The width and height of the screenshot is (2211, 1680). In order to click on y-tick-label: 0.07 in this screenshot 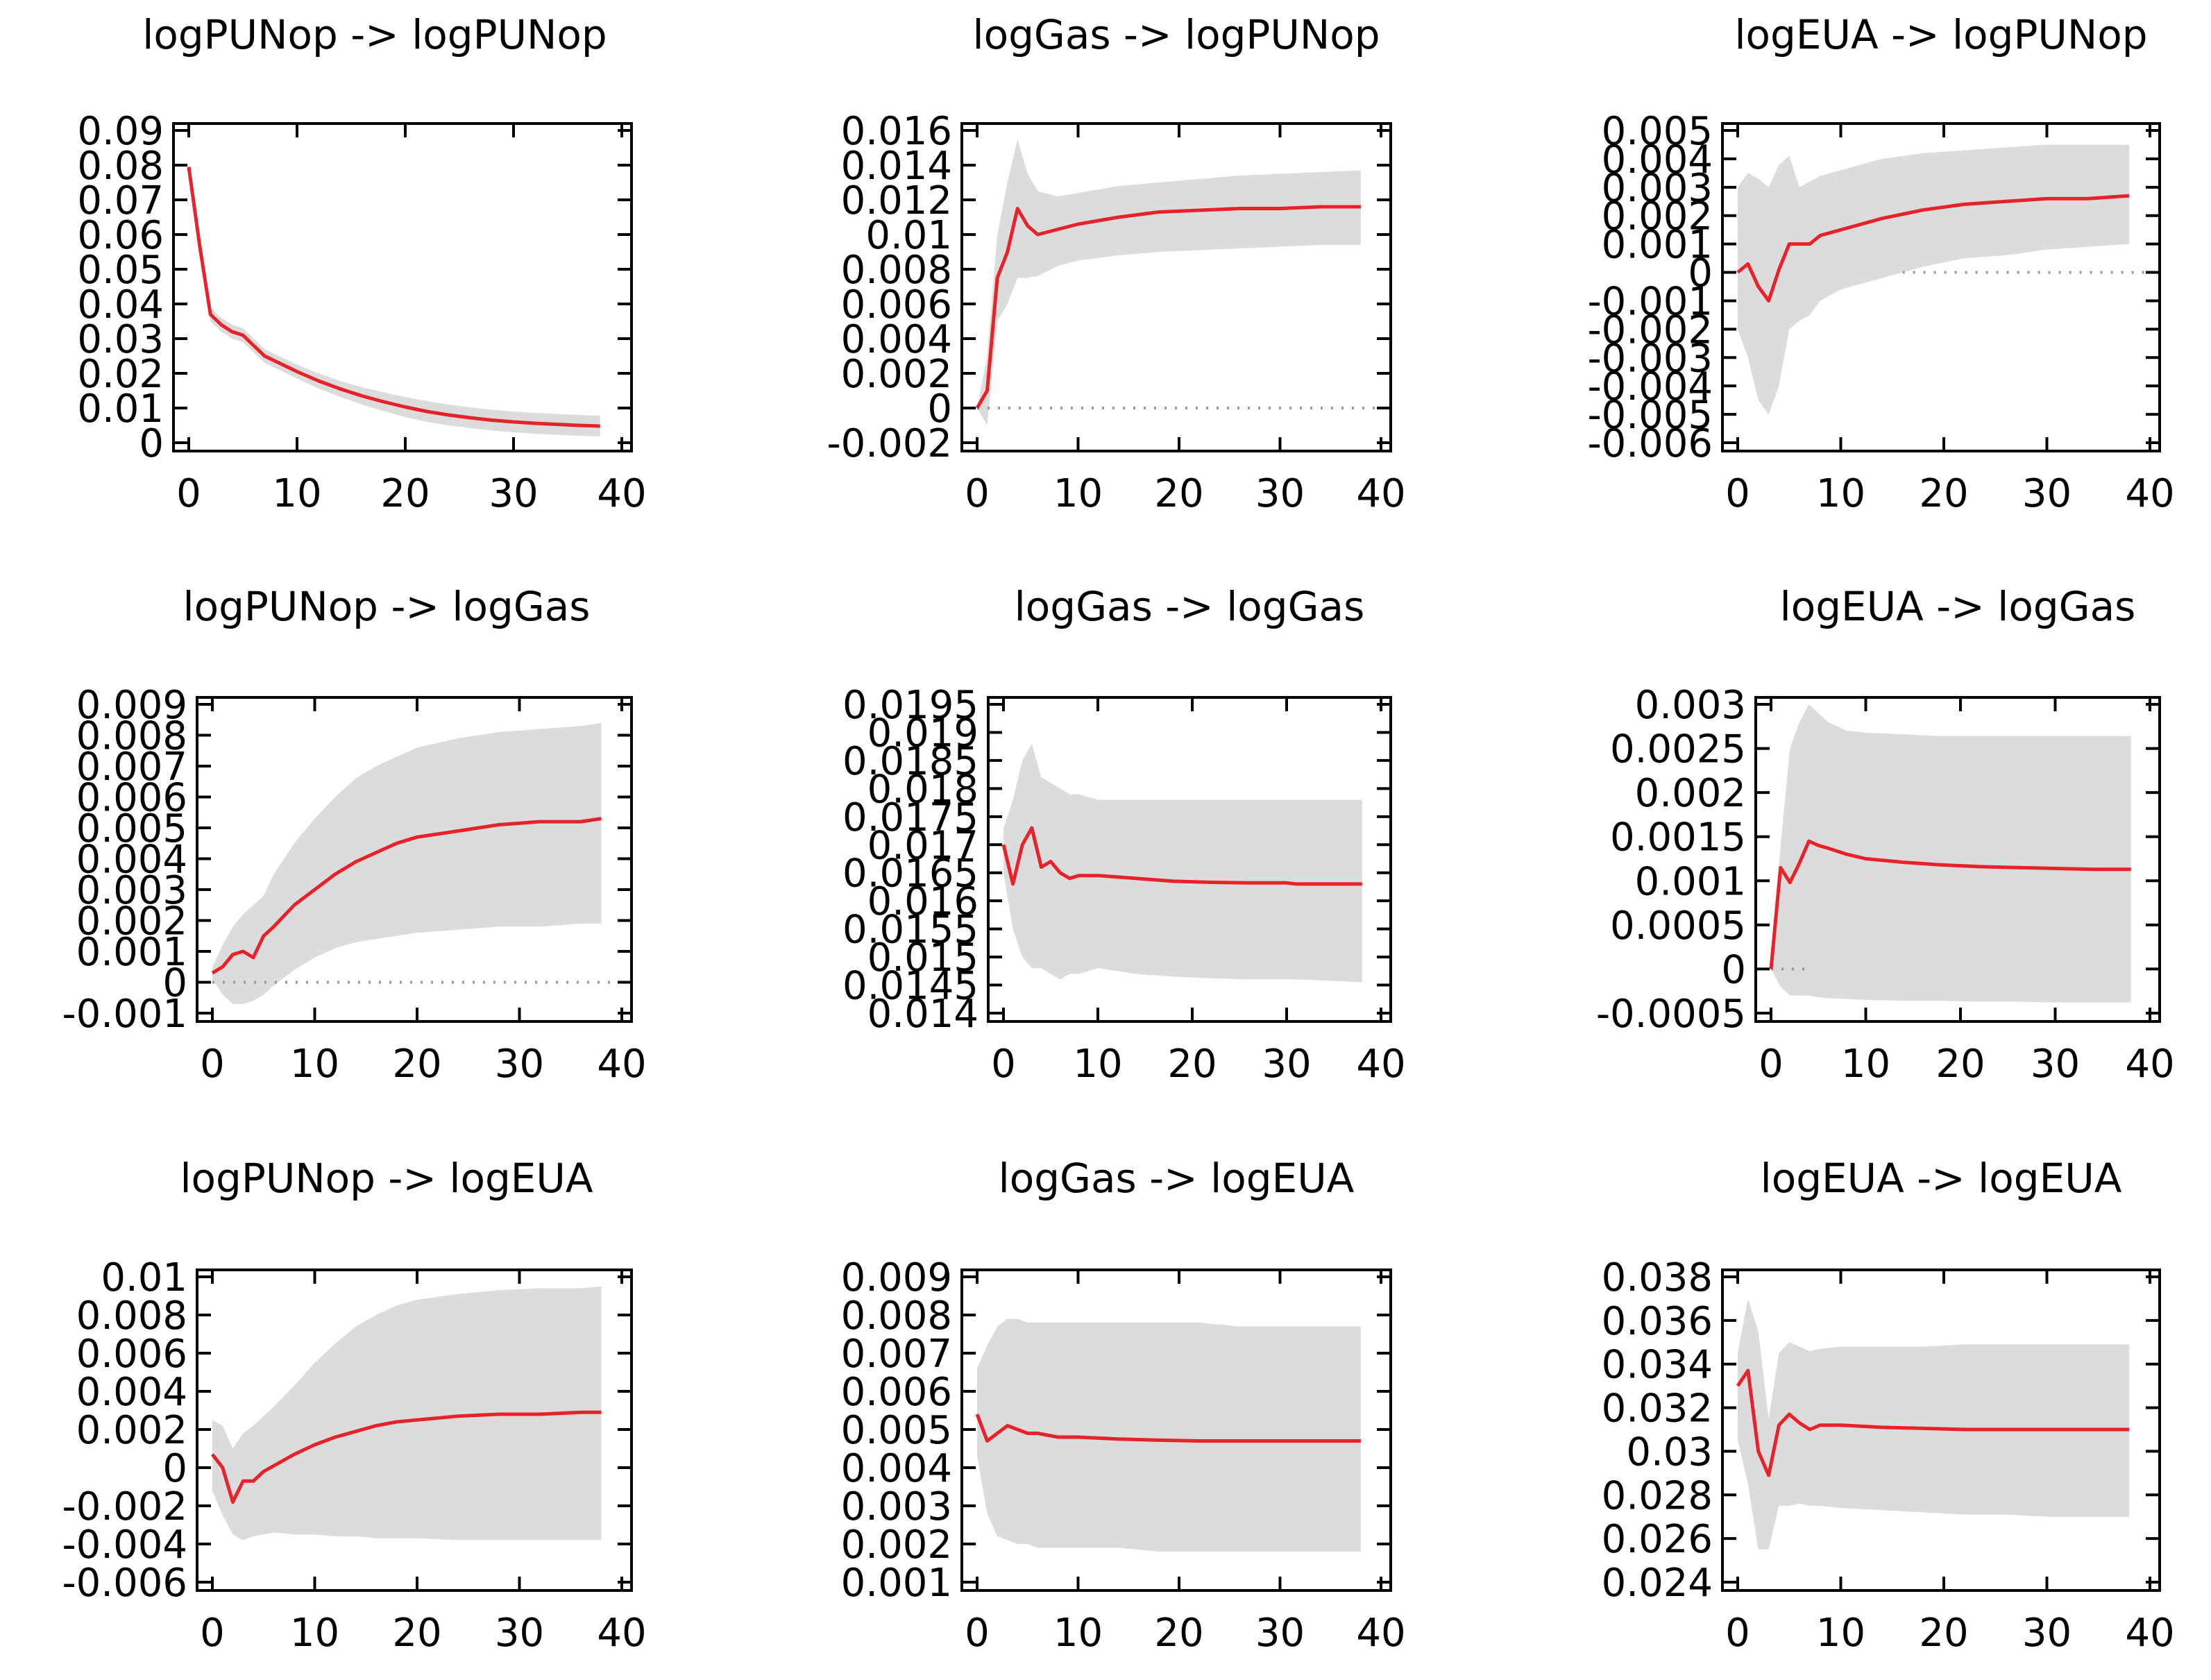, I will do `click(121, 200)`.